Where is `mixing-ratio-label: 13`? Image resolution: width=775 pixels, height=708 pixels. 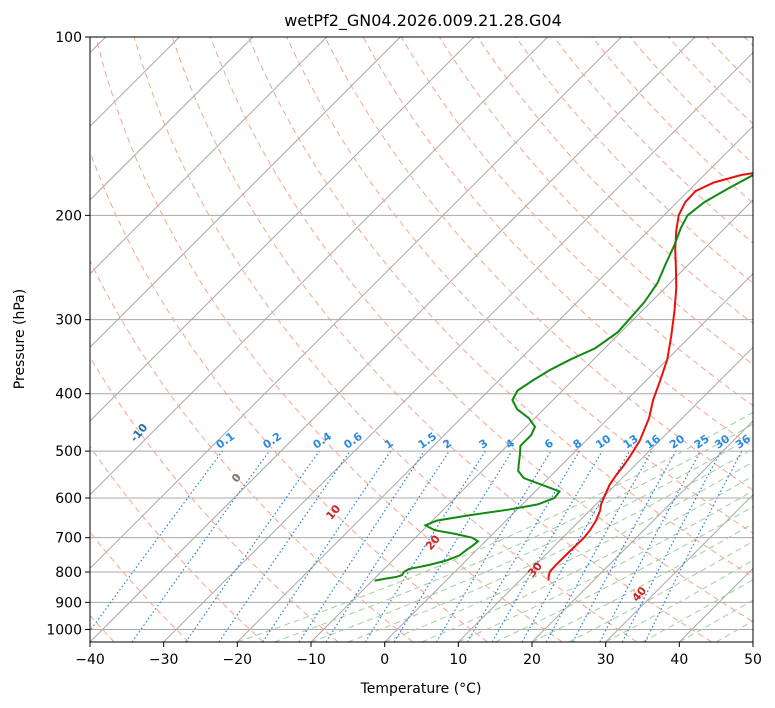
mixing-ratio-label: 13 is located at coordinates (631, 441).